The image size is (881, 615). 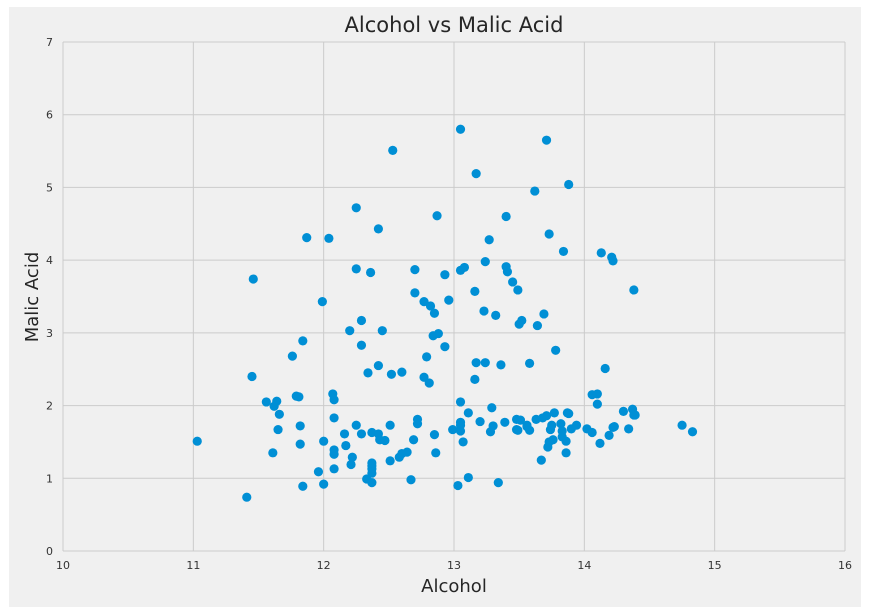 What do you see at coordinates (32, 297) in the screenshot?
I see `y-axis-label: Malic Acid` at bounding box center [32, 297].